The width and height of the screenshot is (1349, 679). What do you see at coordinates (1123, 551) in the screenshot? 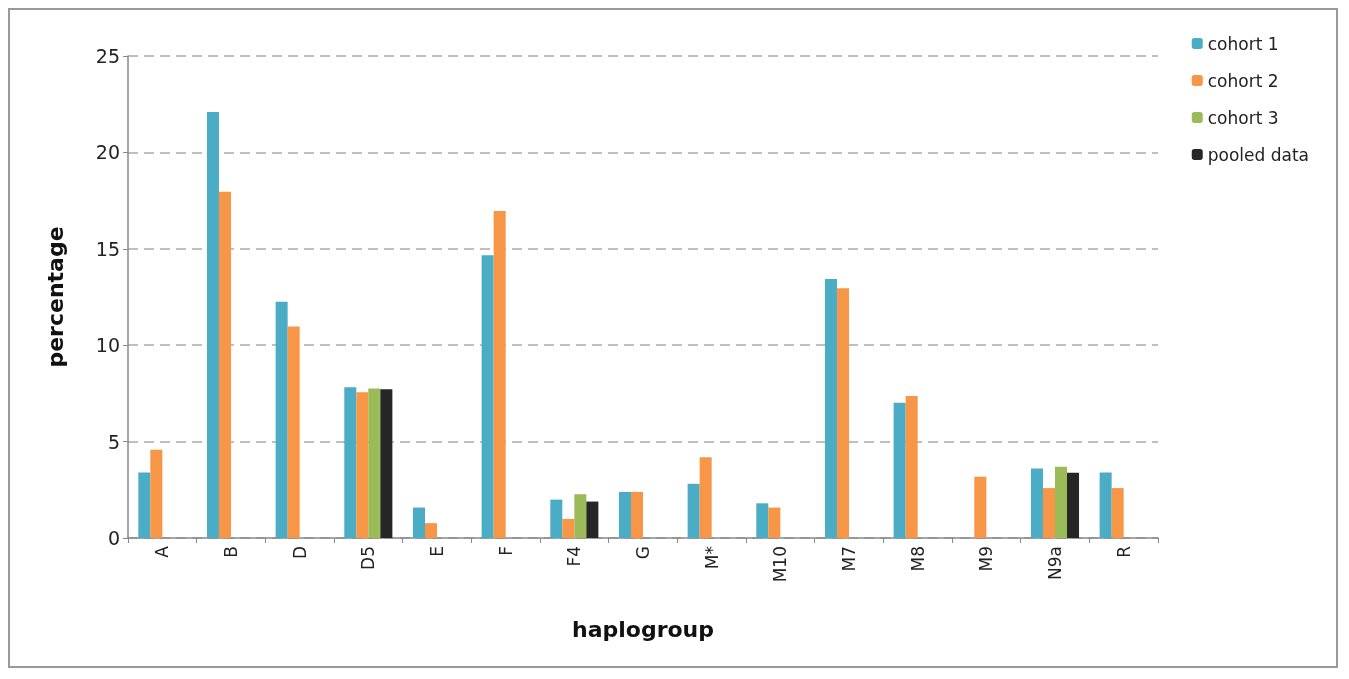
I see `x-tick-label: R` at bounding box center [1123, 551].